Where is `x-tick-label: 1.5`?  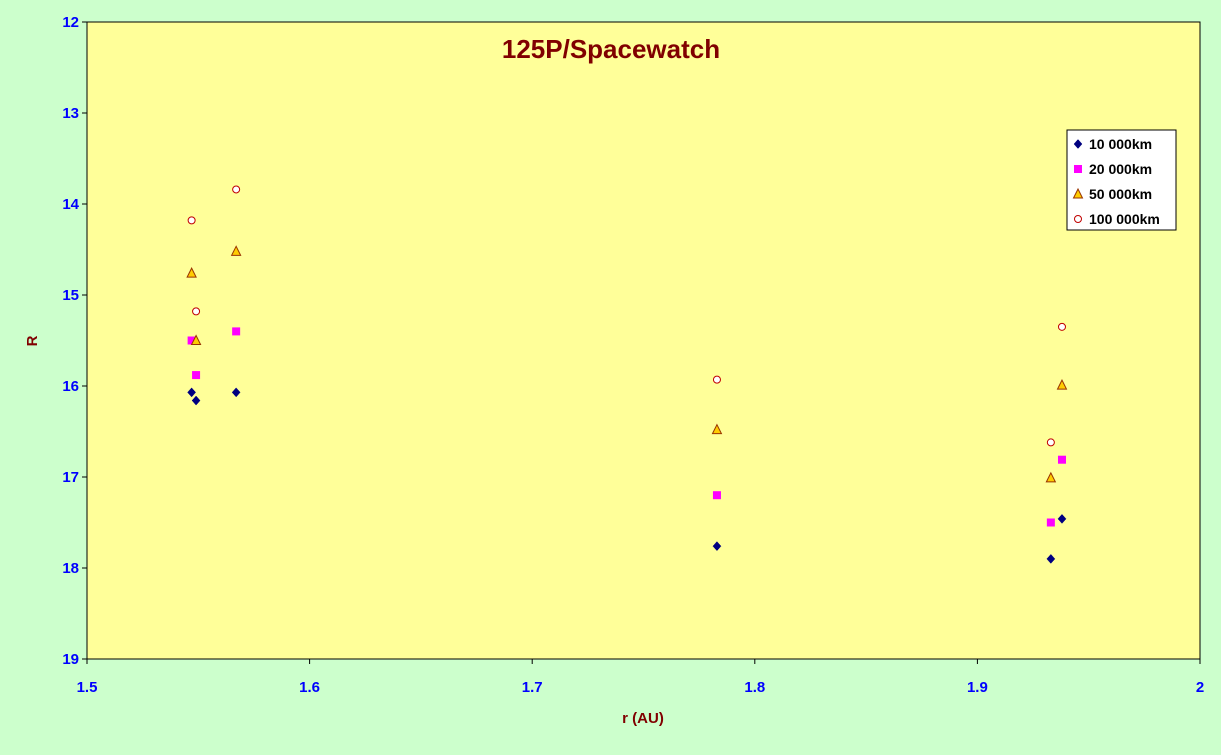 x-tick-label: 1.5 is located at coordinates (87, 687).